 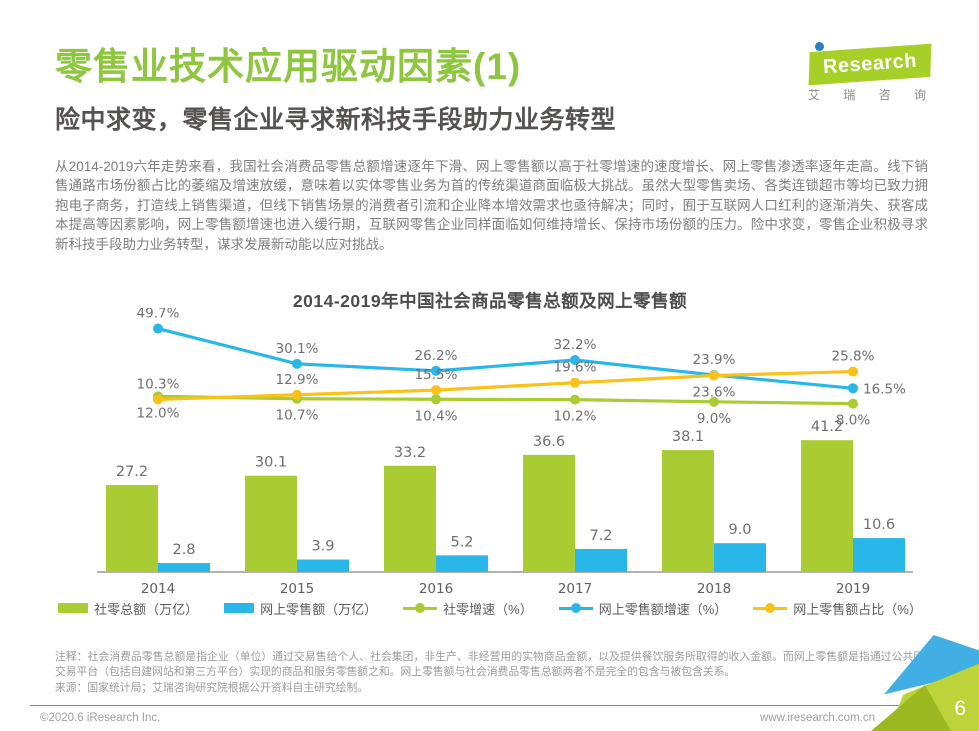 I want to click on line-label: 32.2%, so click(x=575, y=345).